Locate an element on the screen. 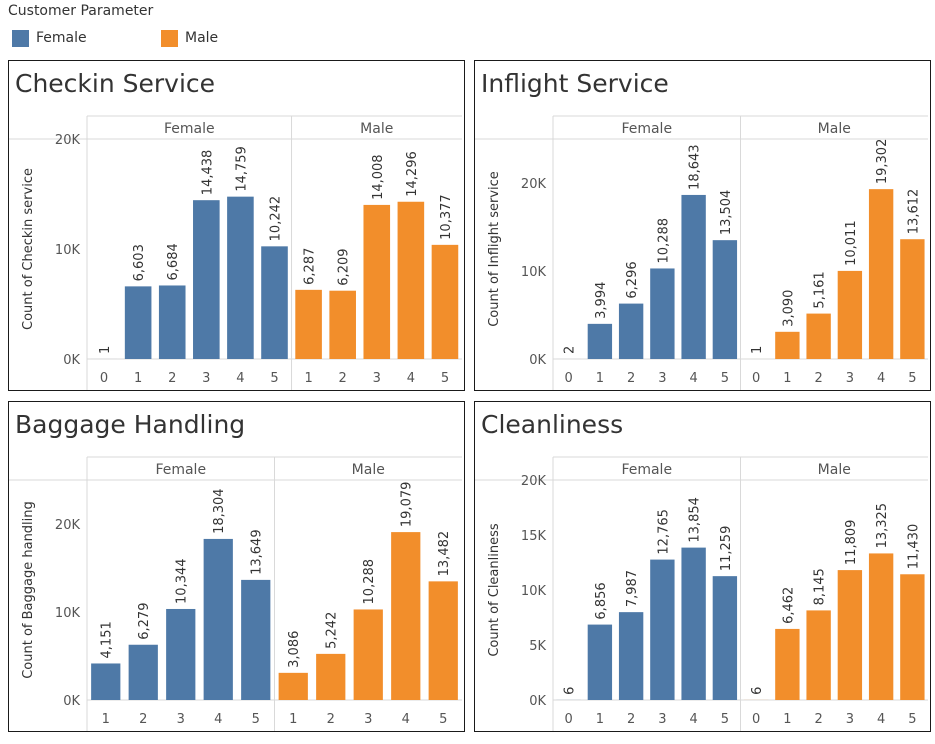  data-label-female-4: 13,854 is located at coordinates (695, 520).